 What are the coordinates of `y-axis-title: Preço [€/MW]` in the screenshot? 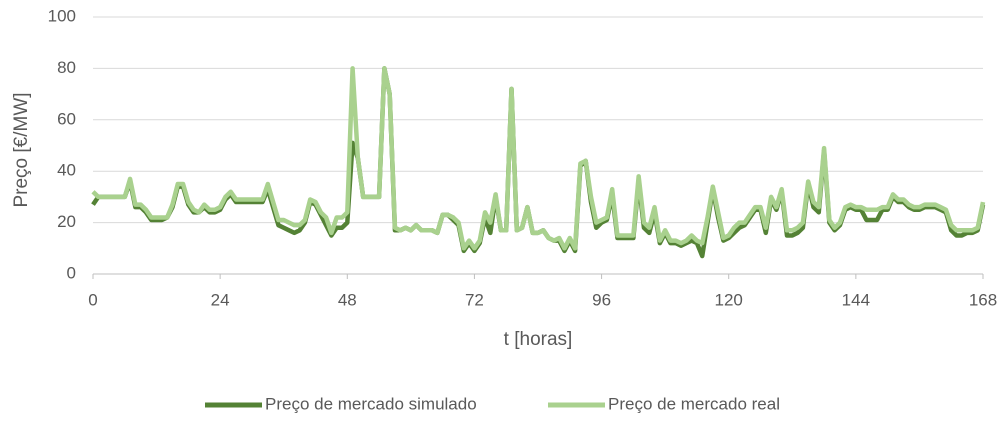 It's located at (21, 149).